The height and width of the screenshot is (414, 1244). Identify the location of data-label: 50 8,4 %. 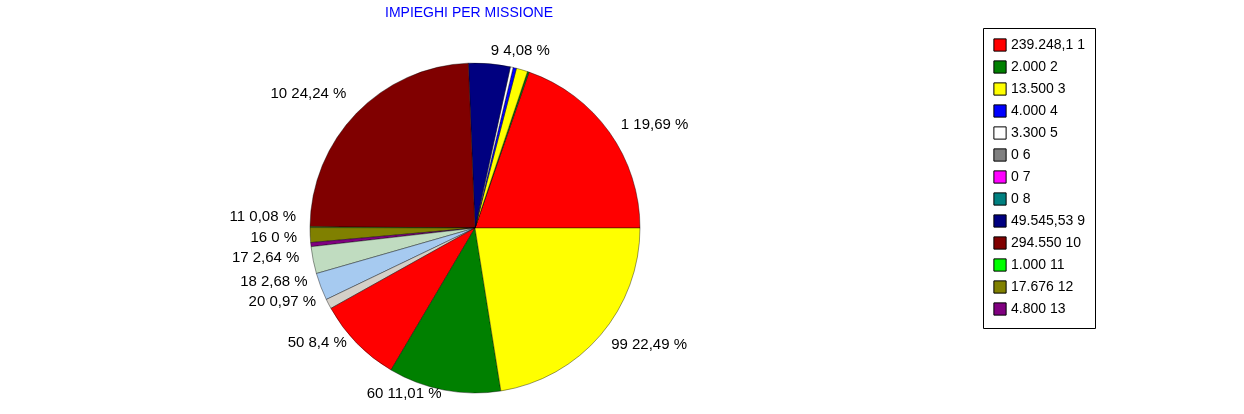
(317, 342).